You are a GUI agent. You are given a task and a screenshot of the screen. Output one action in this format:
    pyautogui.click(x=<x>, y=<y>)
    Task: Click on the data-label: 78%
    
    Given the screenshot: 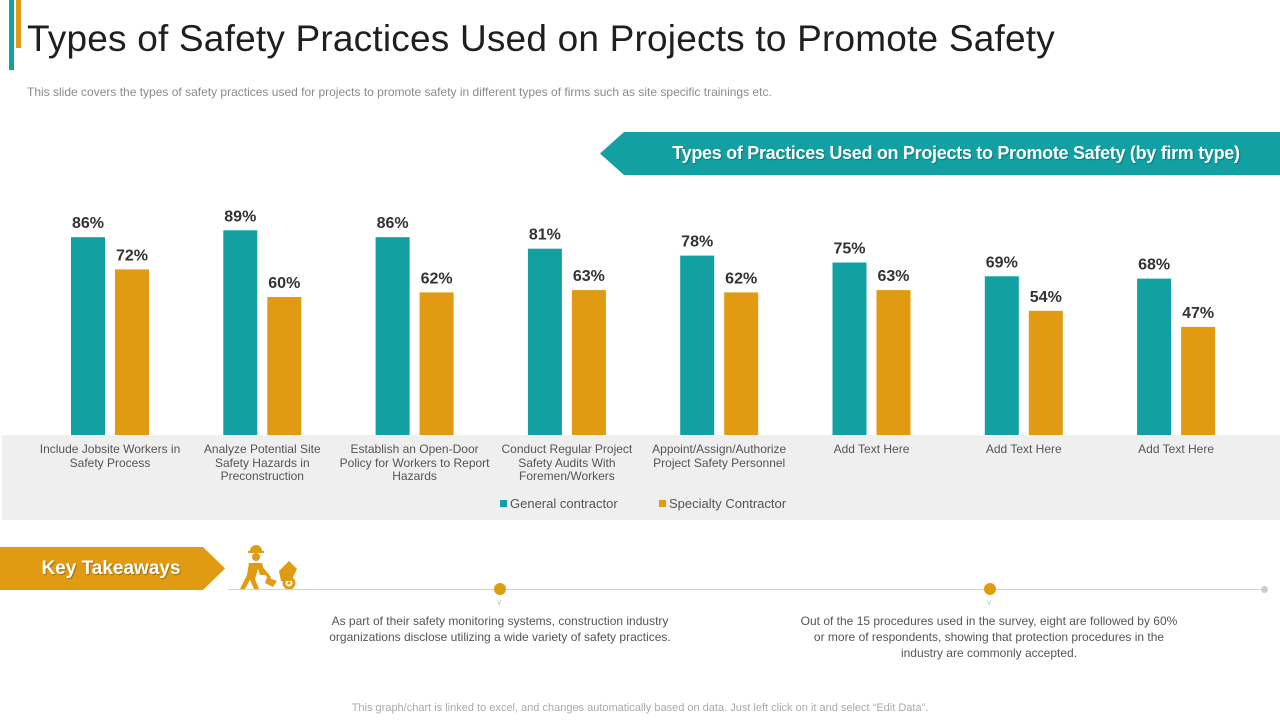 What is the action you would take?
    pyautogui.click(x=697, y=242)
    